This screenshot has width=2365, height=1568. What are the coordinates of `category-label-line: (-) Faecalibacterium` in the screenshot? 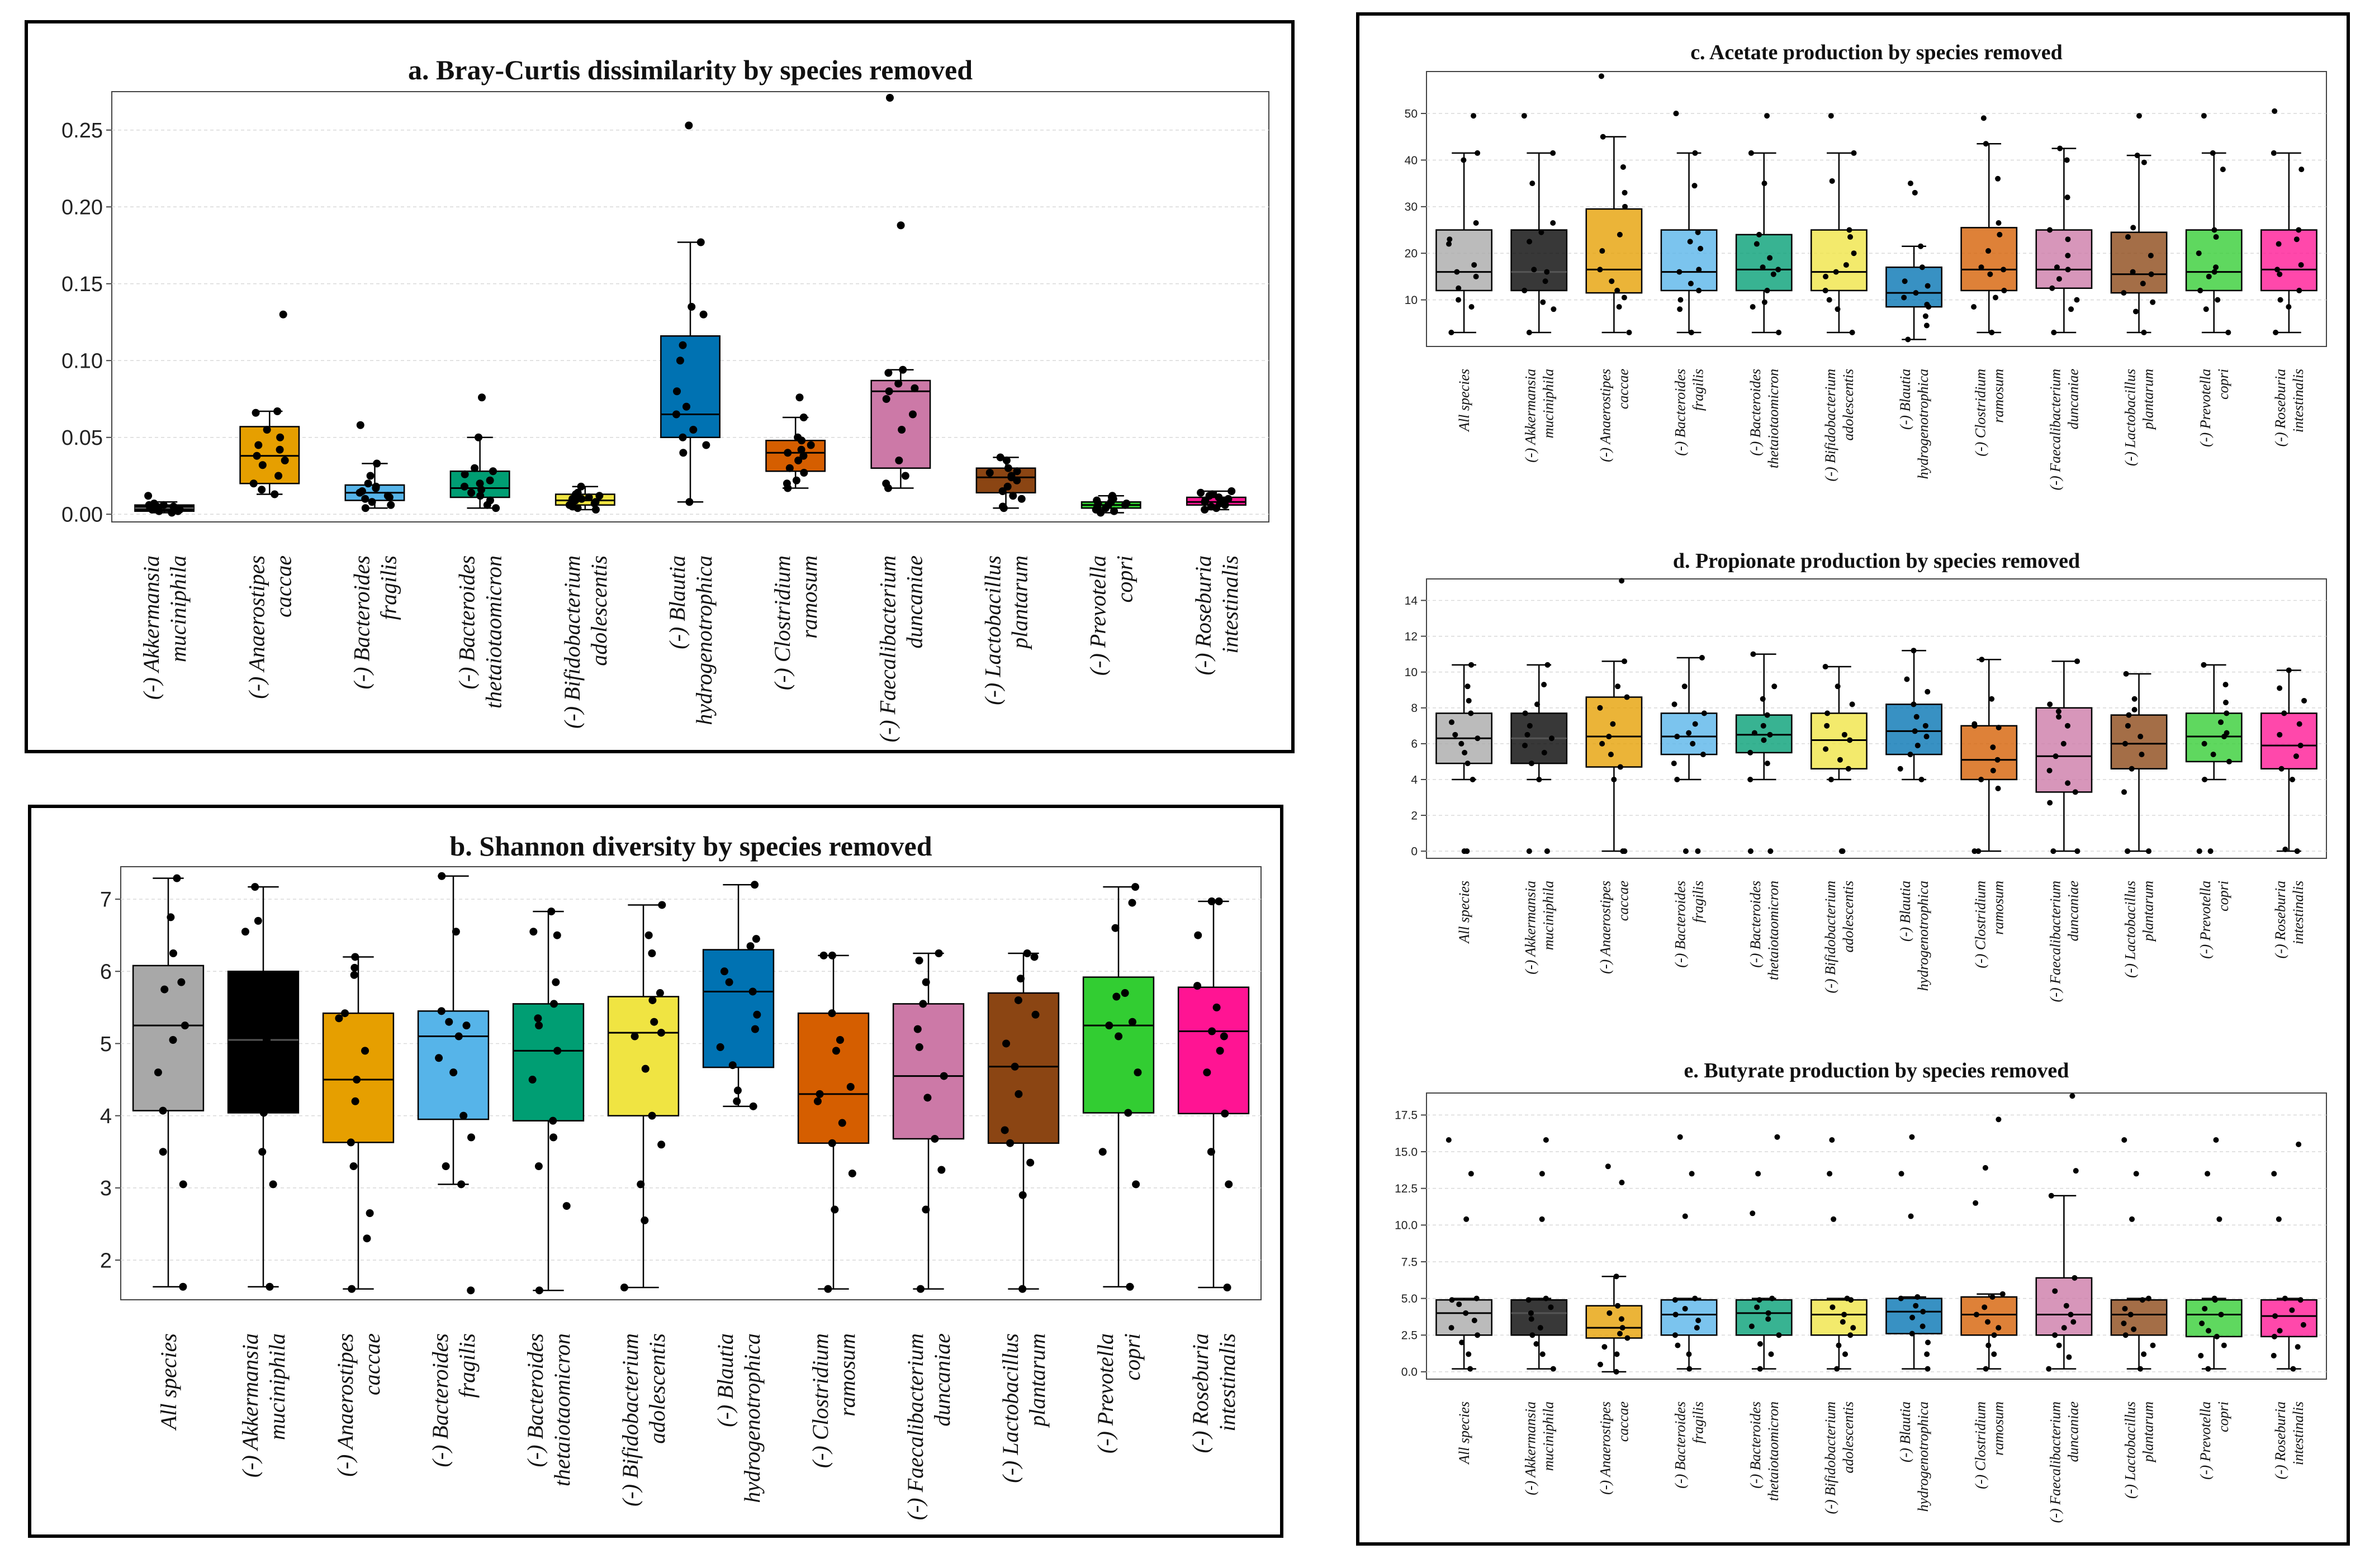 It's located at (2056, 1462).